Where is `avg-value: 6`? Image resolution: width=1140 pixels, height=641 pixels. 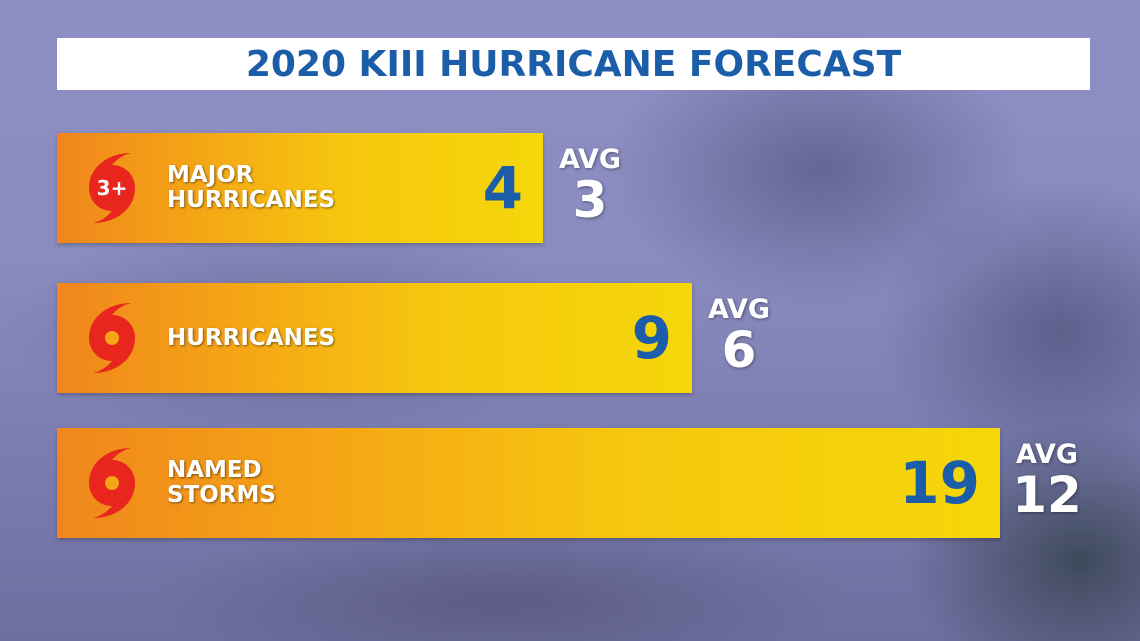
avg-value: 6 is located at coordinates (739, 350).